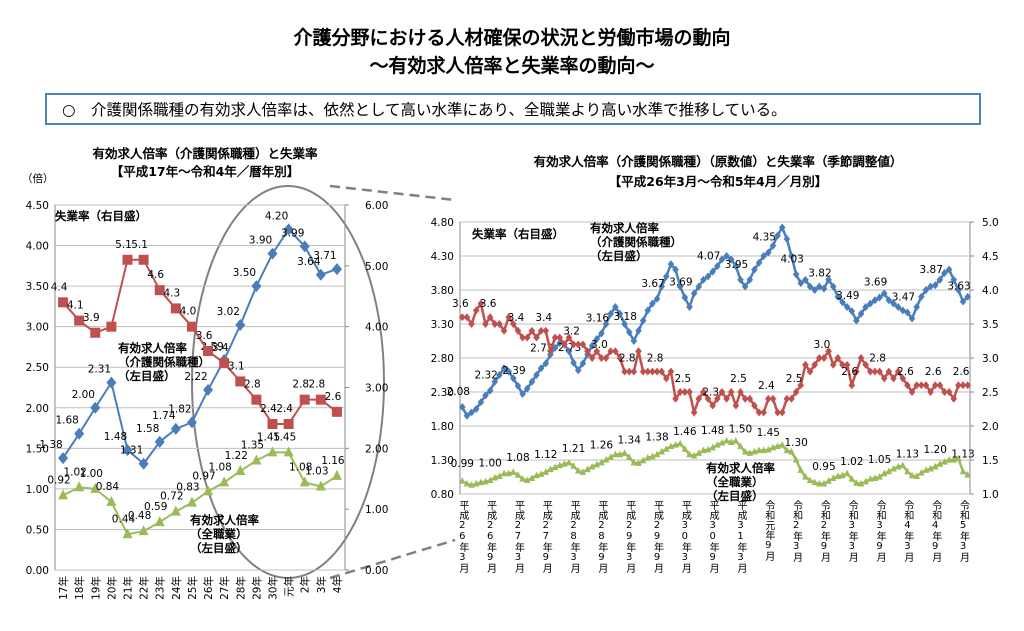 The image size is (1024, 631). I want to click on x-tick-label: 19年, so click(95, 588).